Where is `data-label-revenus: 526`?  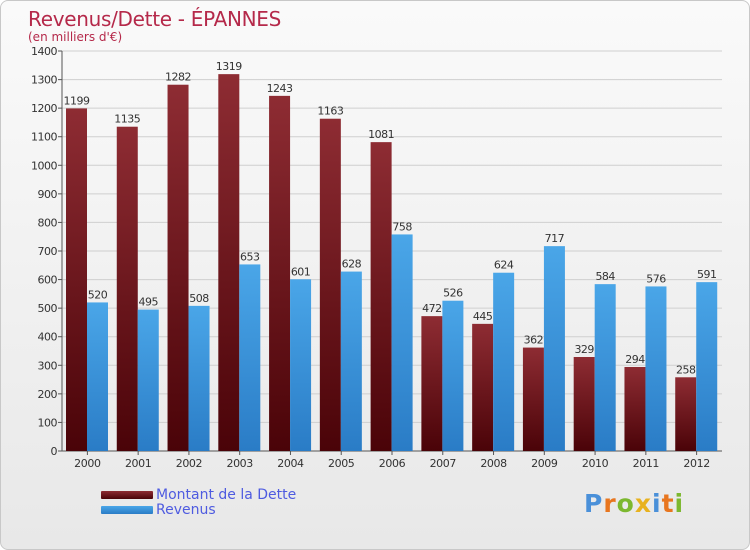 data-label-revenus: 526 is located at coordinates (453, 293).